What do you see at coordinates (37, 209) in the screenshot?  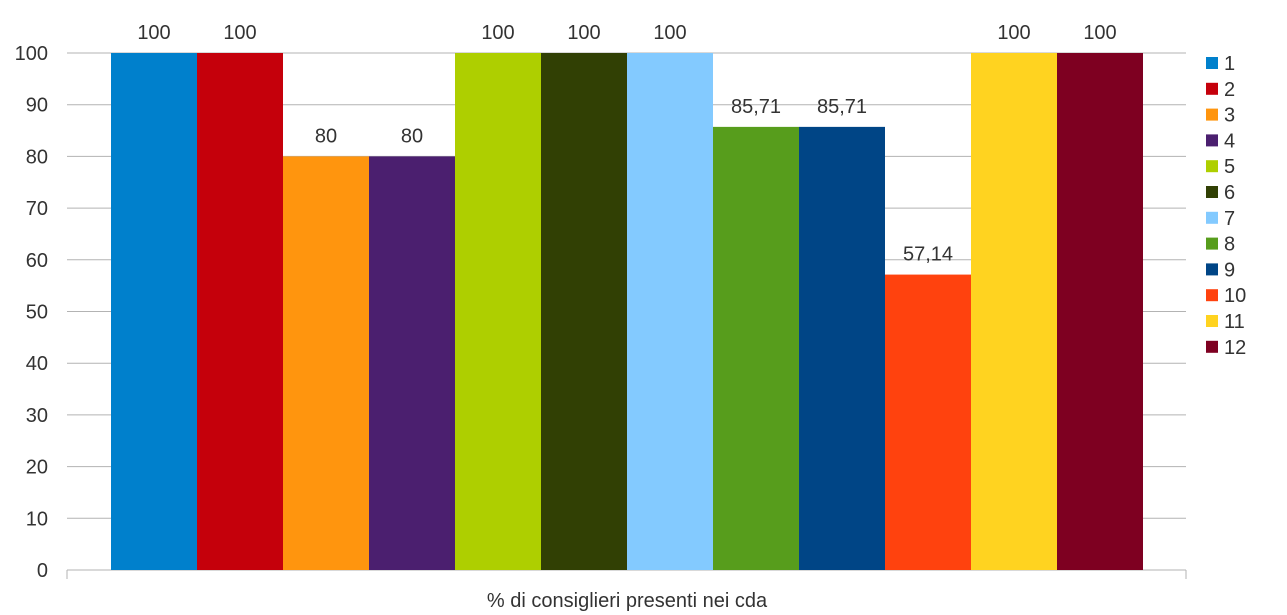 I see `y-tick-label: 70` at bounding box center [37, 209].